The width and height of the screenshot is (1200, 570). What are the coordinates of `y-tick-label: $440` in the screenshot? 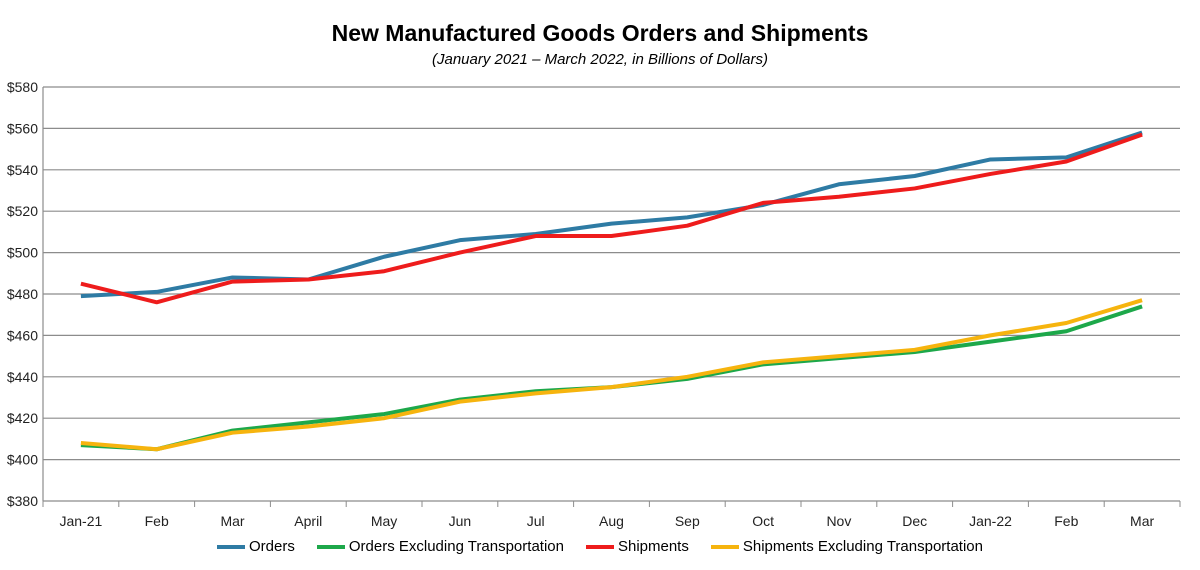 It's located at (22, 377).